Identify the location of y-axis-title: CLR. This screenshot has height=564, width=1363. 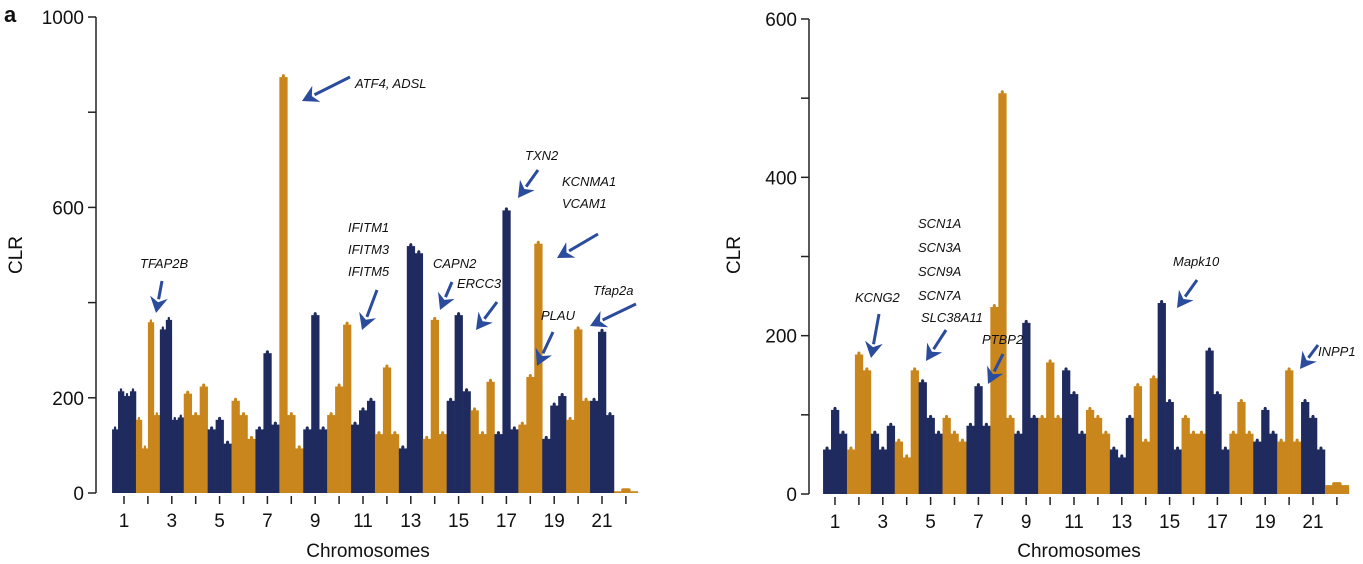
(16, 255).